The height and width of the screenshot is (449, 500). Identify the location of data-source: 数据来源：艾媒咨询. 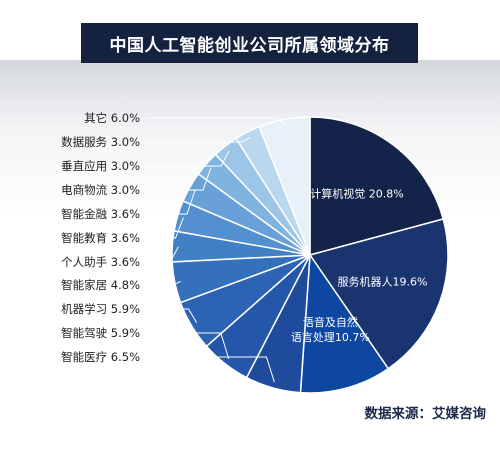
(425, 414).